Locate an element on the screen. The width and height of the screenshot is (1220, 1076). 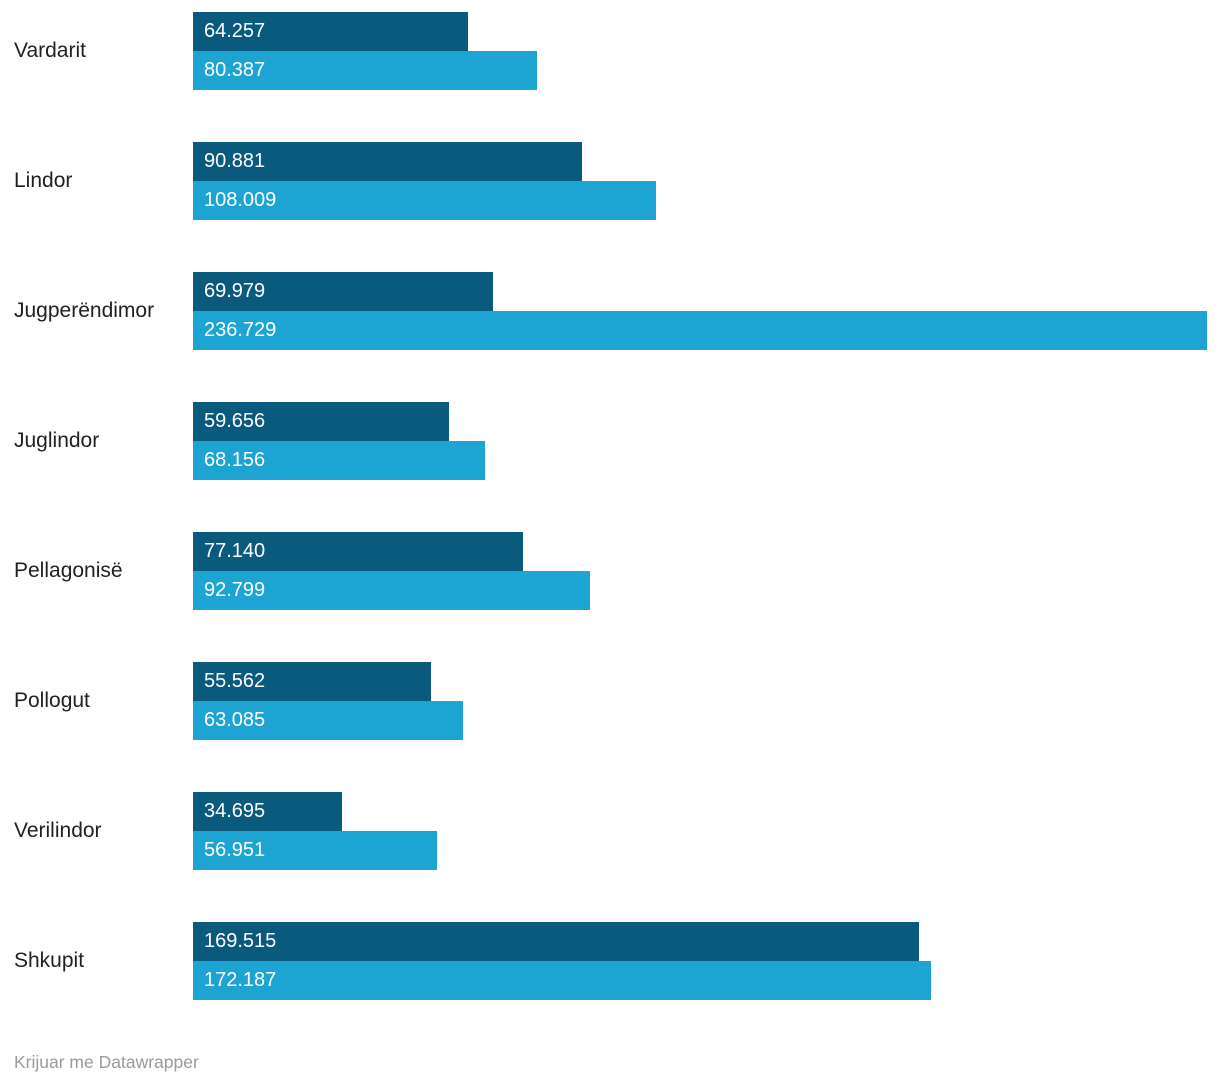
bar-value-label: 68.156 is located at coordinates (235, 460).